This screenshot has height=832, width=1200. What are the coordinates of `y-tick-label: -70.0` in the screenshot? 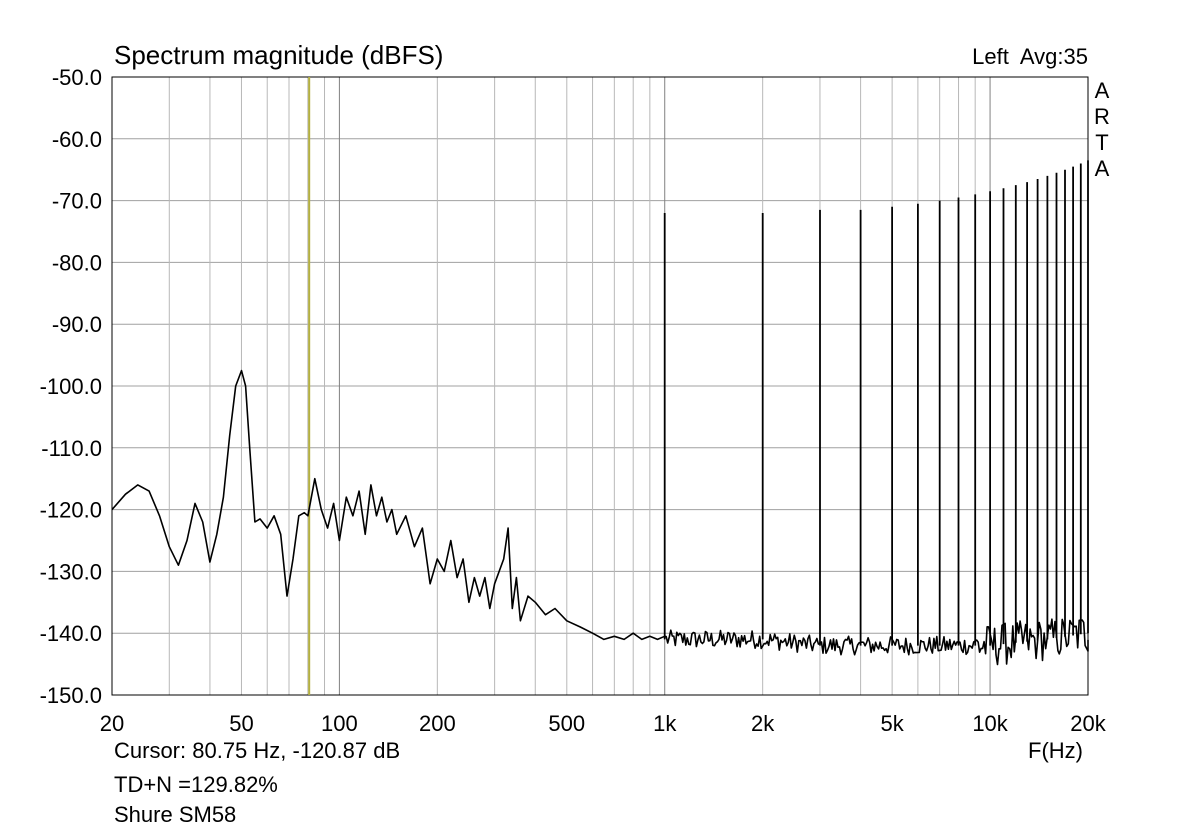 It's located at (77, 201).